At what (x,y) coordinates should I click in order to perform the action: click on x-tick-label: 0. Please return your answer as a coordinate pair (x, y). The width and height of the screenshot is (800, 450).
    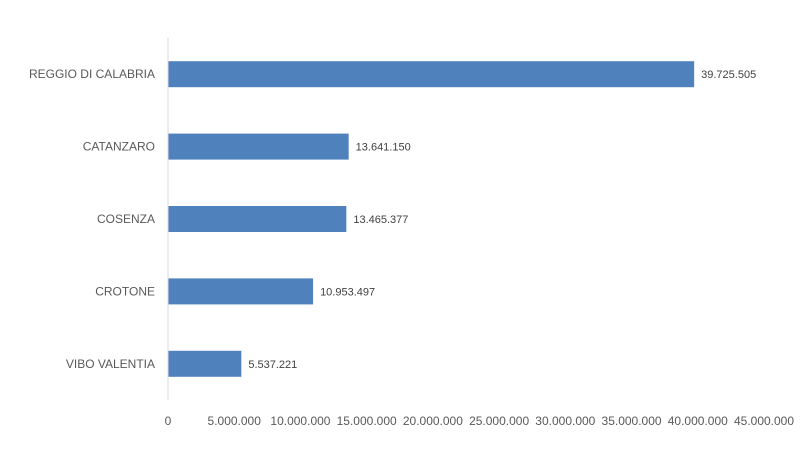
    Looking at the image, I should click on (168, 421).